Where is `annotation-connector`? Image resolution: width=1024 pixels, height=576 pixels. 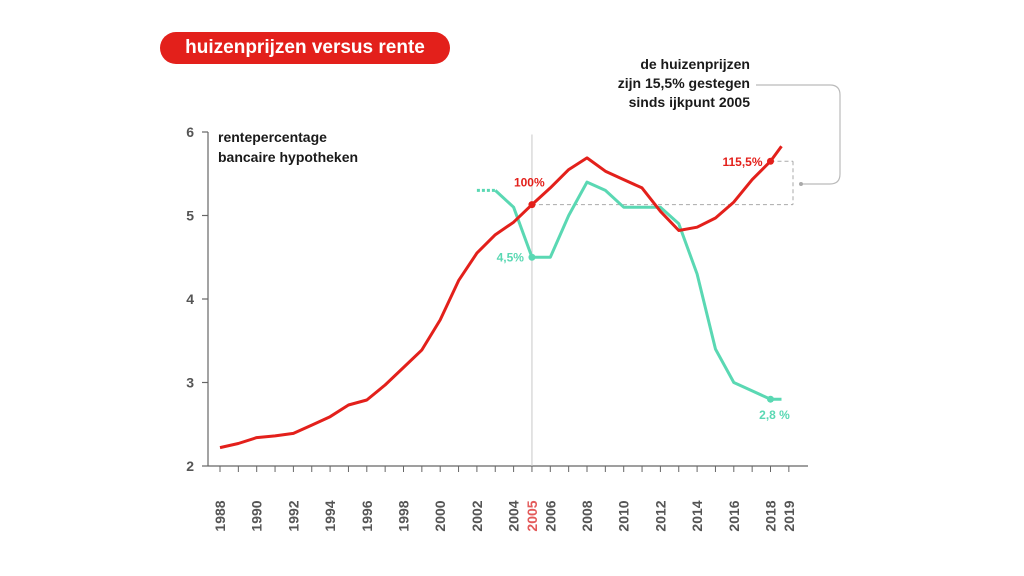 annotation-connector is located at coordinates (798, 134).